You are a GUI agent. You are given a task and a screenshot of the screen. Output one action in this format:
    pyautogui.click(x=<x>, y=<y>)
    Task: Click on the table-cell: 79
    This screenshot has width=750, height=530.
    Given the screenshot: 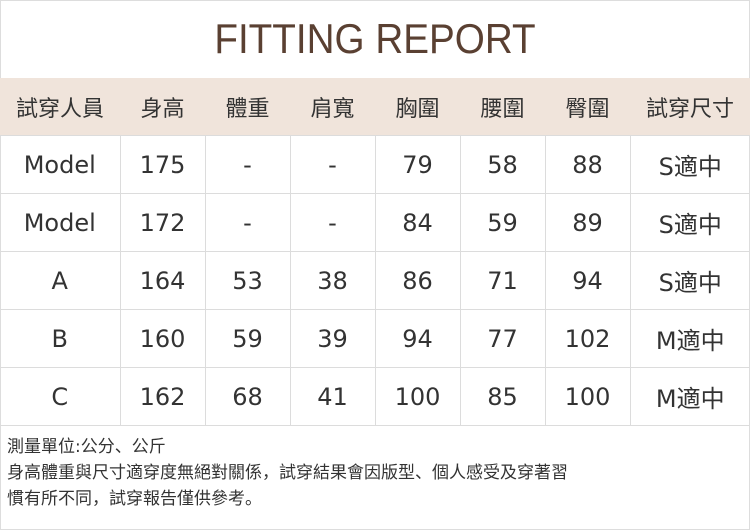 What is the action you would take?
    pyautogui.click(x=417, y=164)
    